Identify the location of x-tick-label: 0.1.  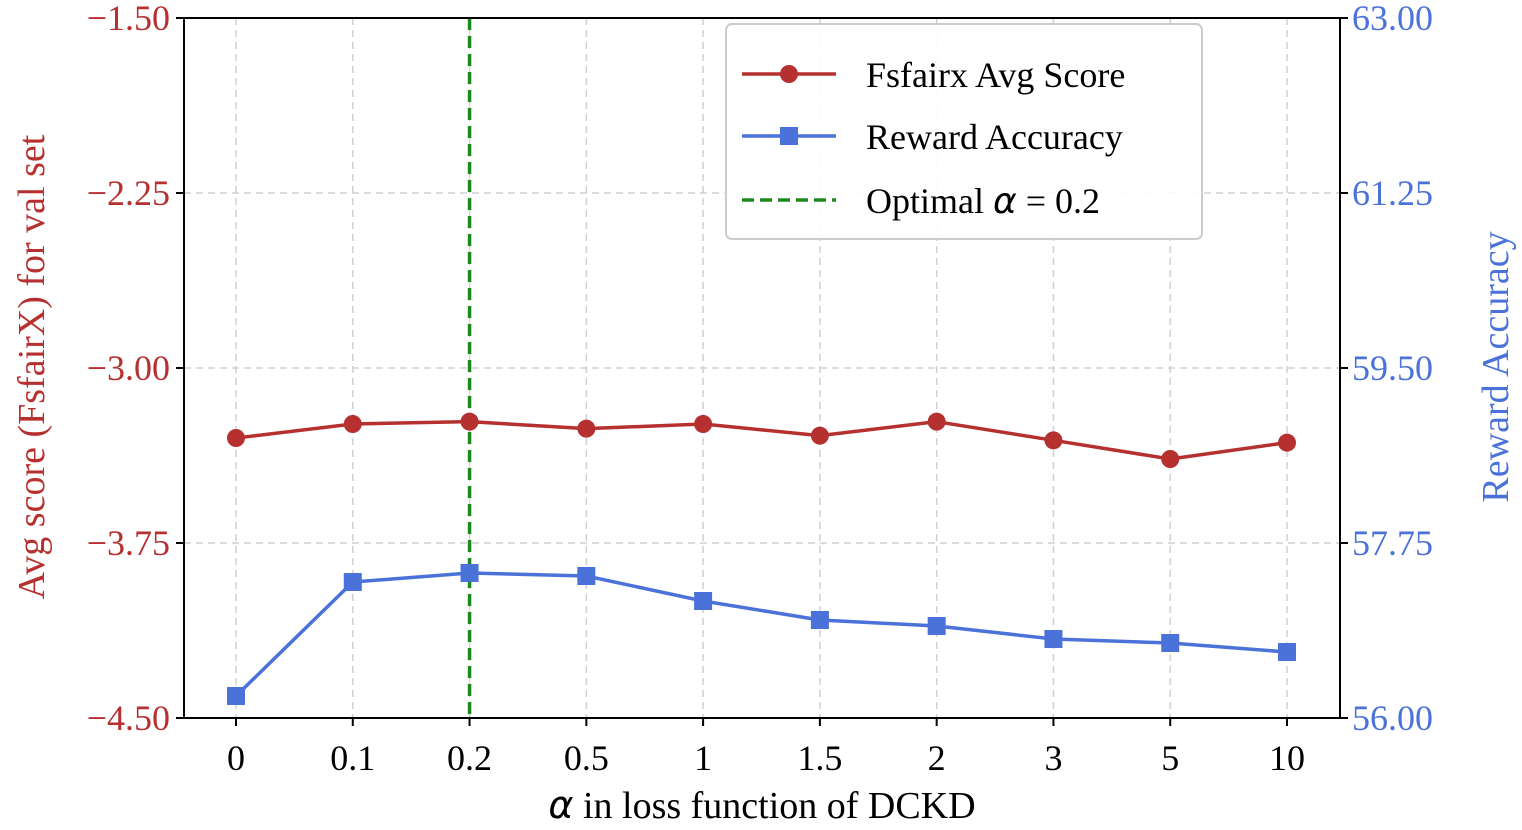
(352, 758).